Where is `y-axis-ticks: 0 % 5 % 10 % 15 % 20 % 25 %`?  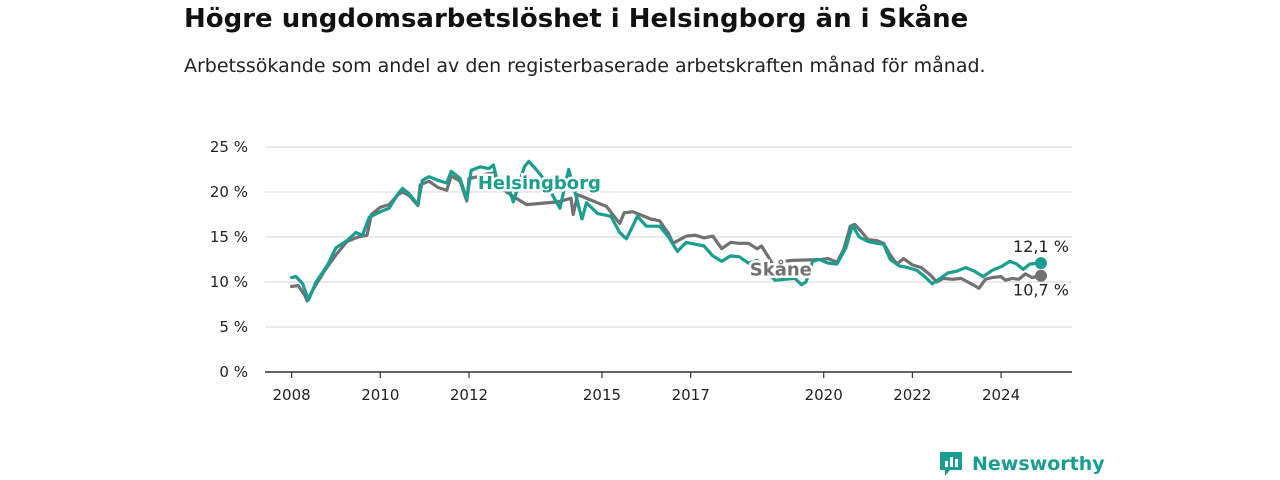
y-axis-ticks: 0 % 5 % 10 % 15 % 20 % 25 % is located at coordinates (229, 259).